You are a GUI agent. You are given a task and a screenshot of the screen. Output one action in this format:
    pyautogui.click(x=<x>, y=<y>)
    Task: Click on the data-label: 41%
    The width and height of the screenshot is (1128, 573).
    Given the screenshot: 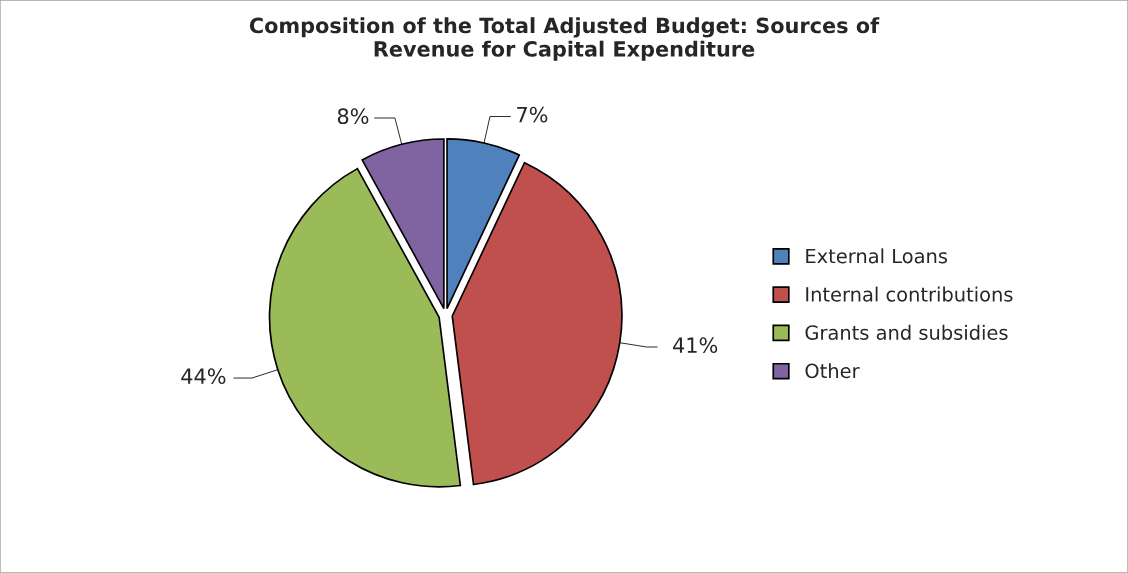 What is the action you would take?
    pyautogui.click(x=695, y=345)
    